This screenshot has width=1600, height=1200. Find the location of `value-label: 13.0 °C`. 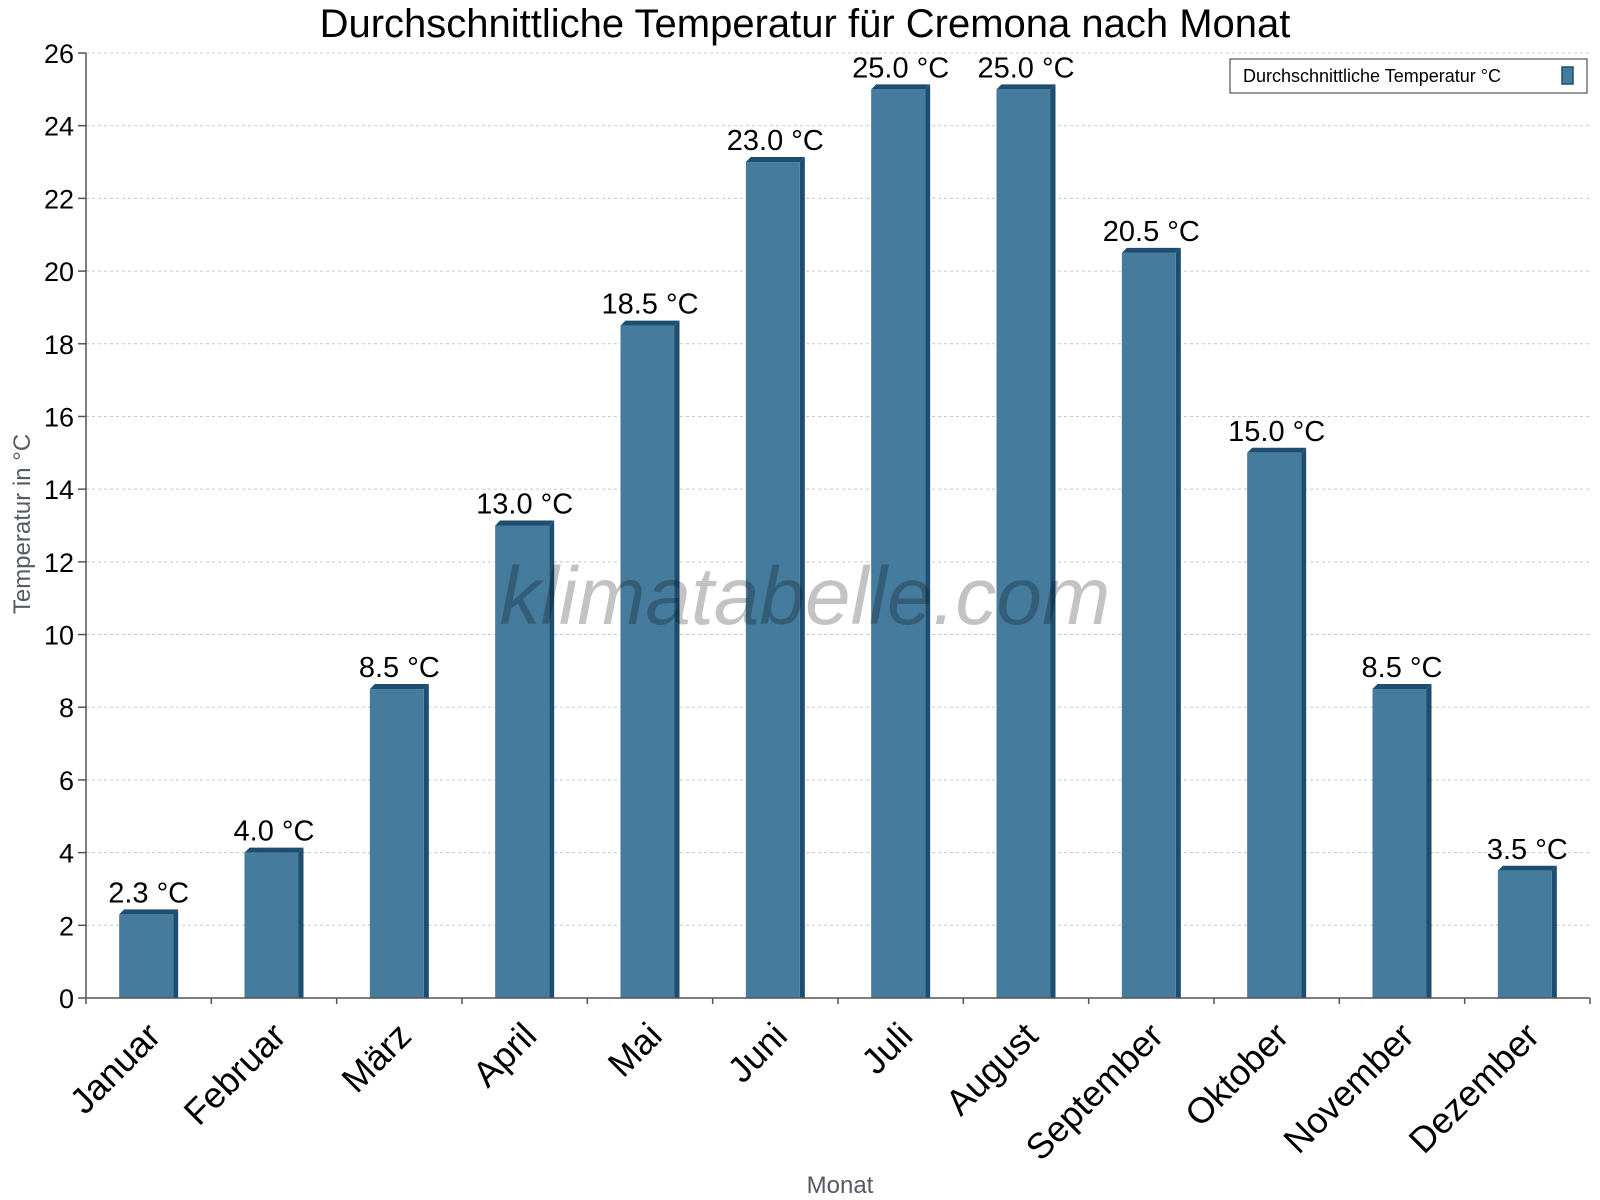

value-label: 13.0 °C is located at coordinates (524, 505).